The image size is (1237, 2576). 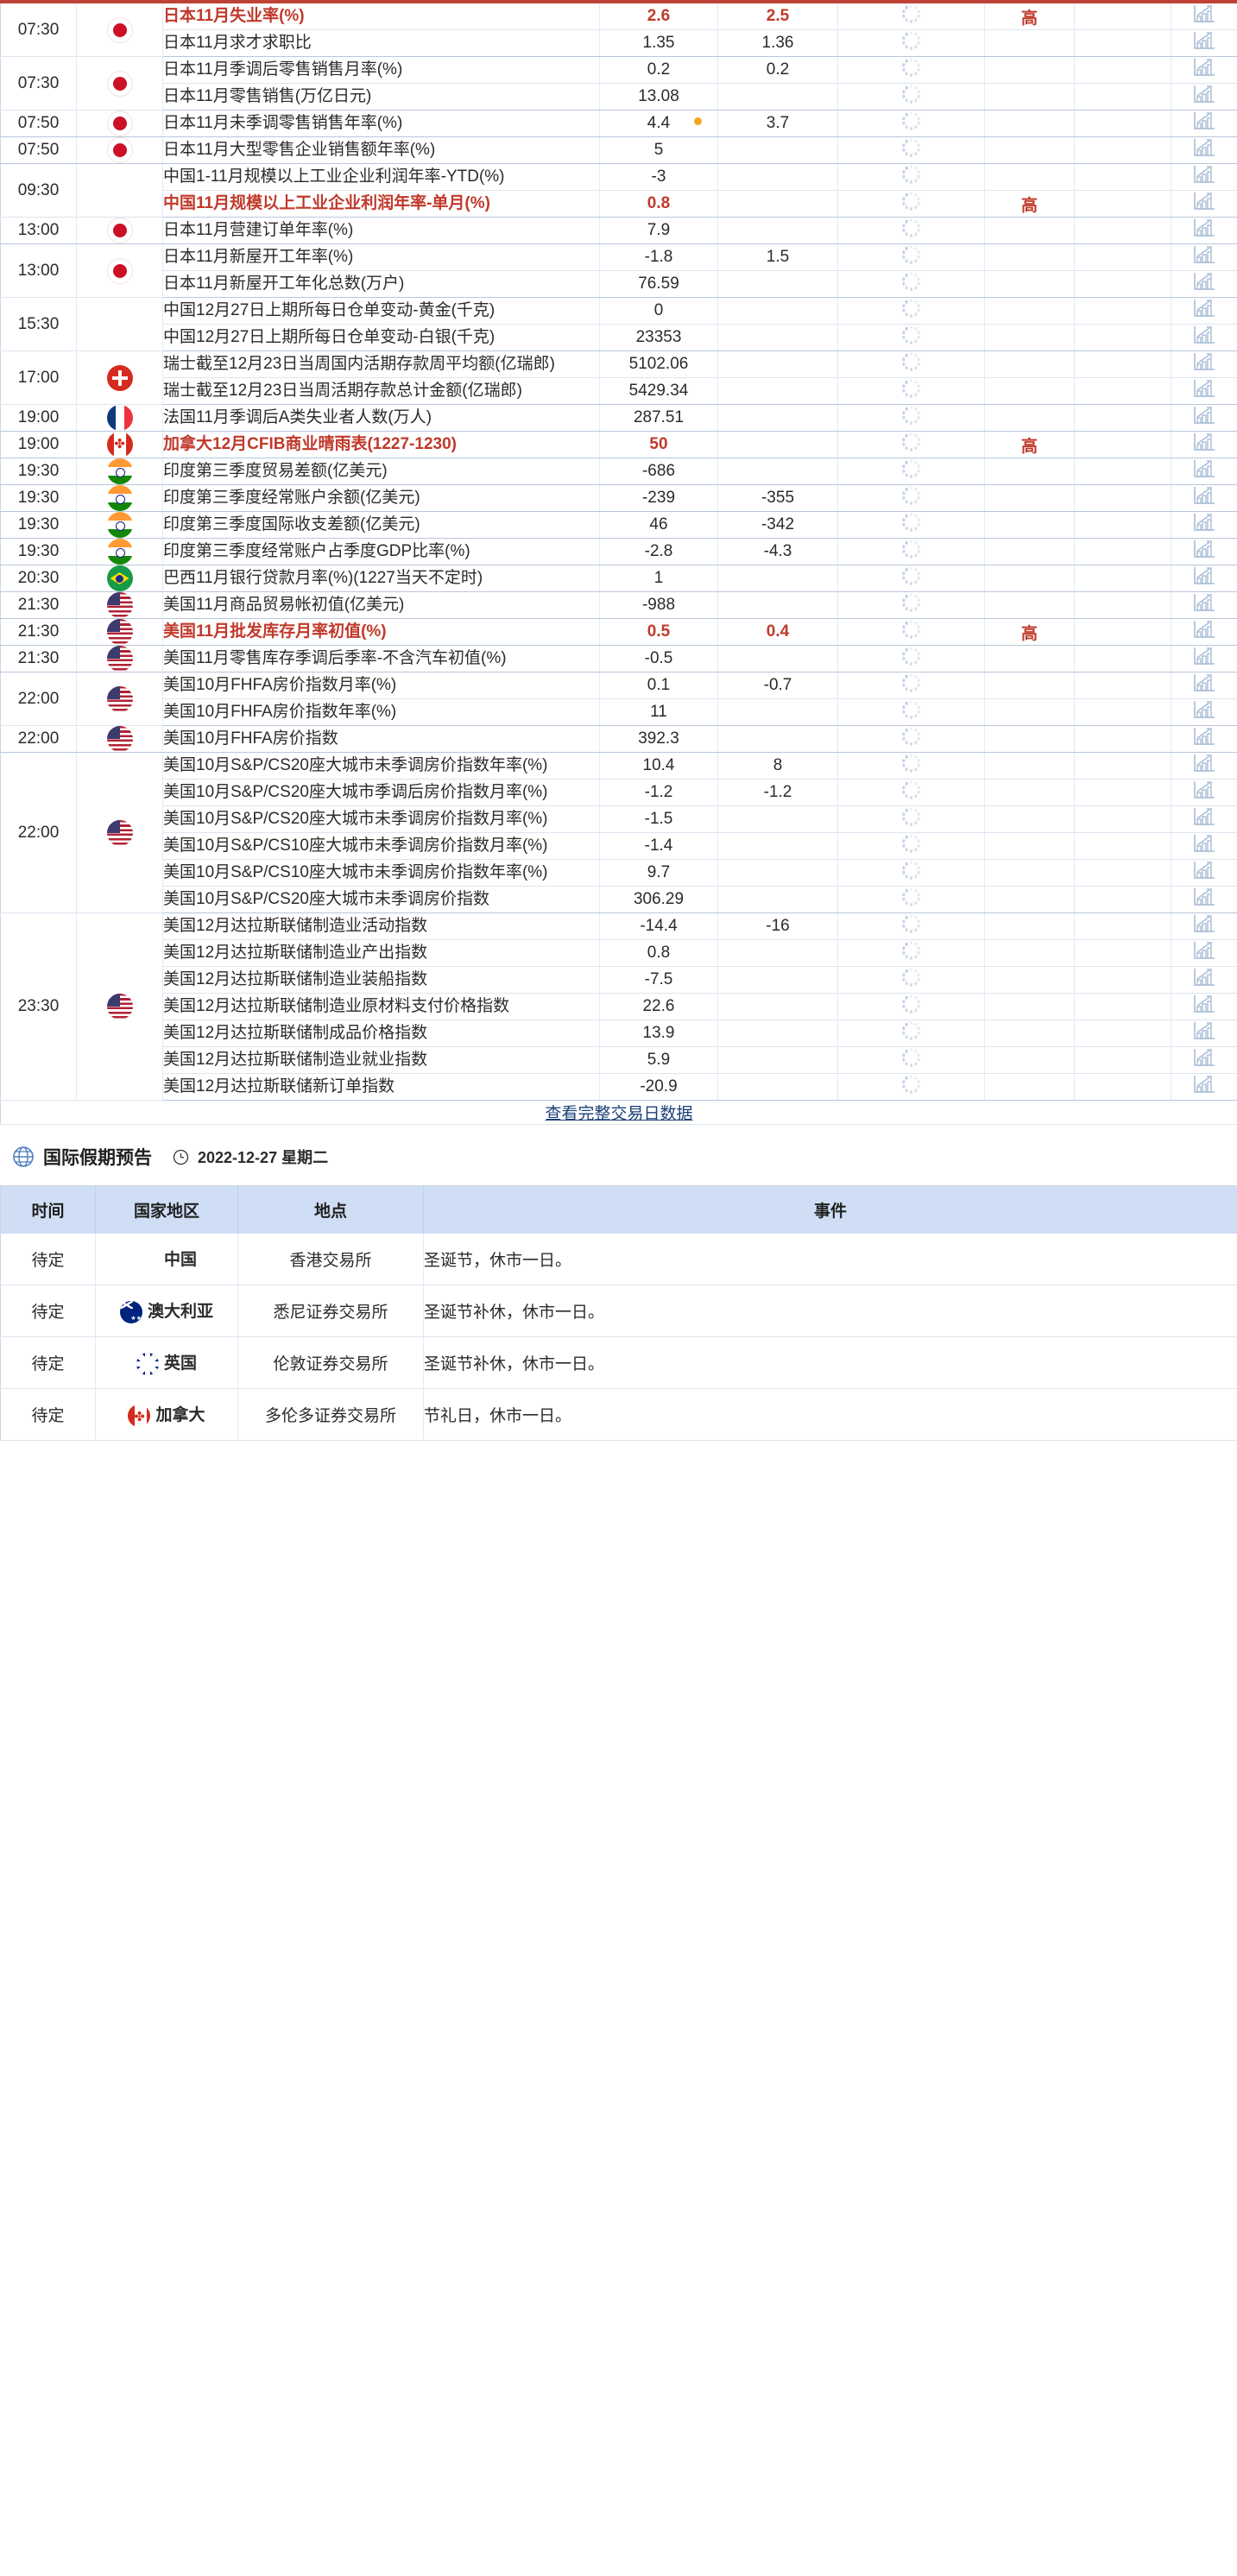 What do you see at coordinates (381, 766) in the screenshot?
I see `event-name: 美国10月S&P/CS20座大城市未季调房价指数年率(%)` at bounding box center [381, 766].